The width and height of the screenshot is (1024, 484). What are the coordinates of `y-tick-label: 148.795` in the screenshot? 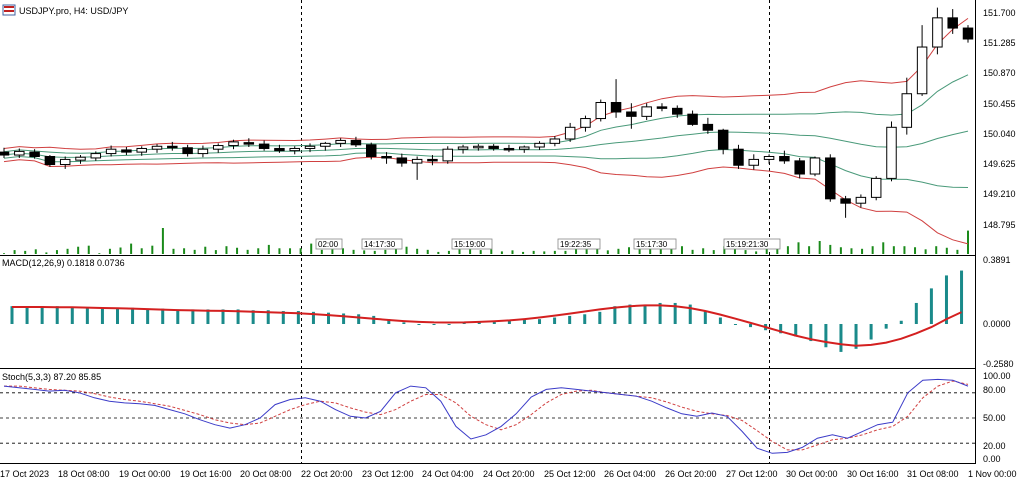 It's located at (999, 225).